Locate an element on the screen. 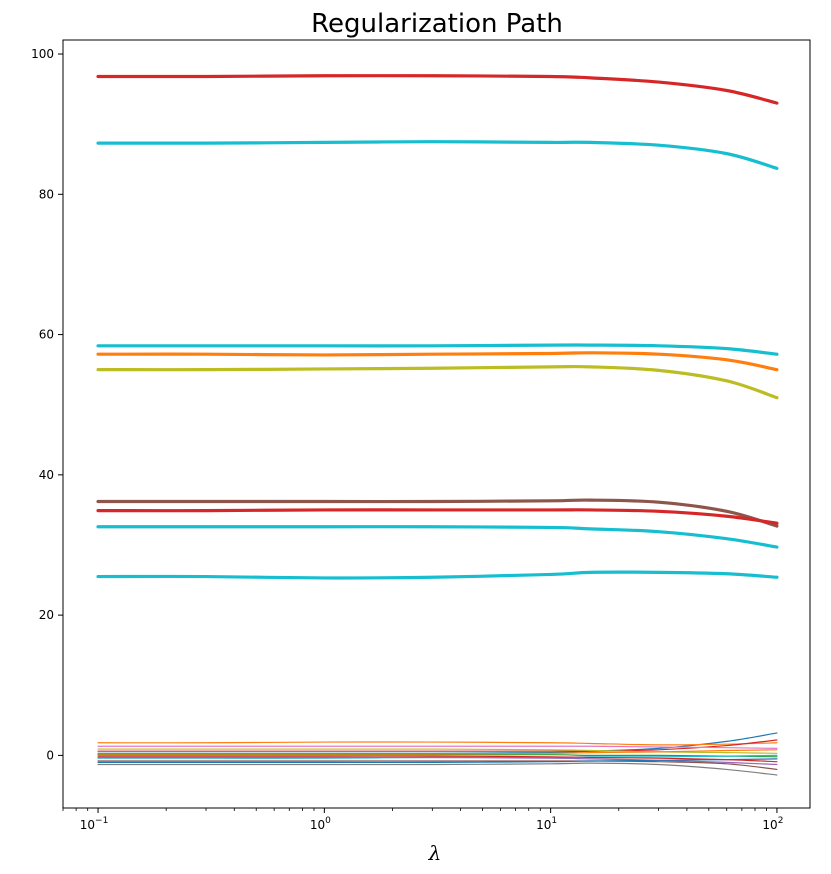  y-tick-label-60: 60 is located at coordinates (46, 335).